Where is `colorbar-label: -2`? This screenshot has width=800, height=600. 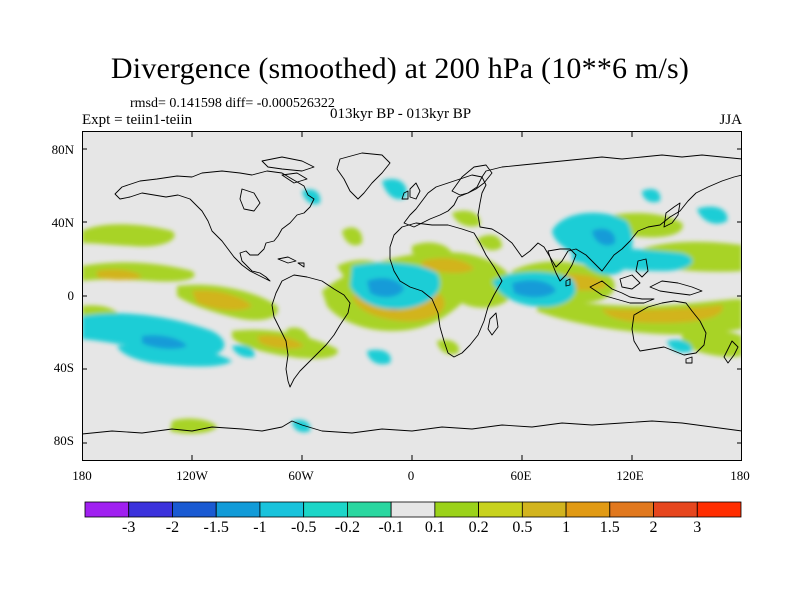
colorbar-label: -2 is located at coordinates (172, 527).